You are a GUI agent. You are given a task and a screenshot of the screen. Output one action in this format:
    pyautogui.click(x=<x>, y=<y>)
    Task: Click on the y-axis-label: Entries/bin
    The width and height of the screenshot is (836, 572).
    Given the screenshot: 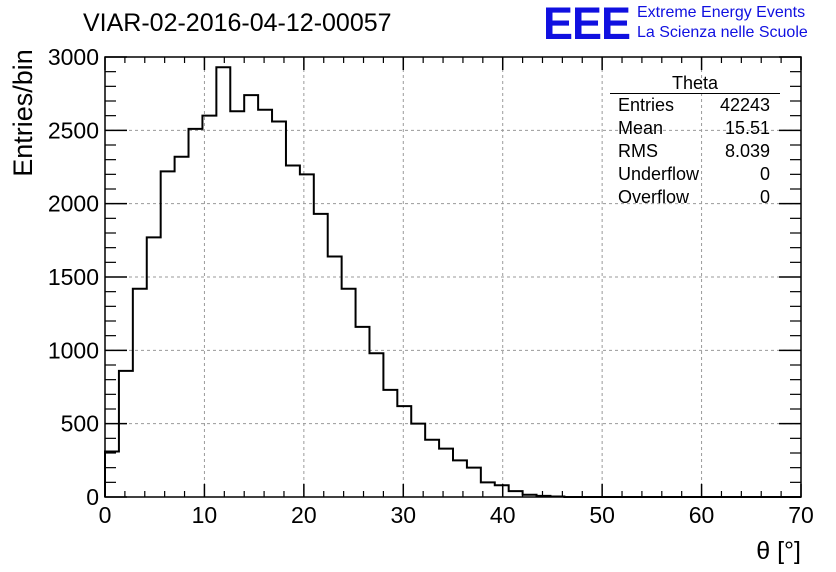 What is the action you would take?
    pyautogui.click(x=23, y=113)
    